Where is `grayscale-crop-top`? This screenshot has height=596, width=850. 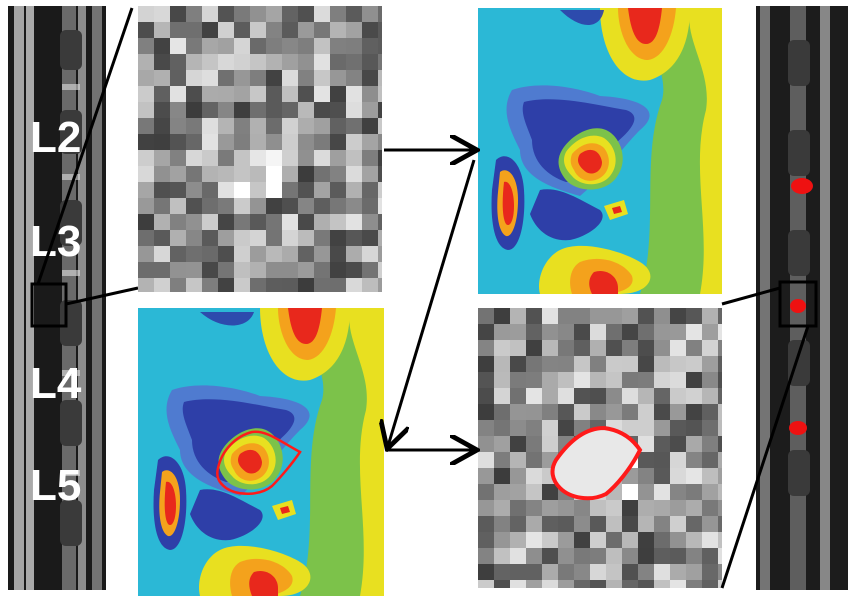
grayscale-crop-top is located at coordinates (260, 149).